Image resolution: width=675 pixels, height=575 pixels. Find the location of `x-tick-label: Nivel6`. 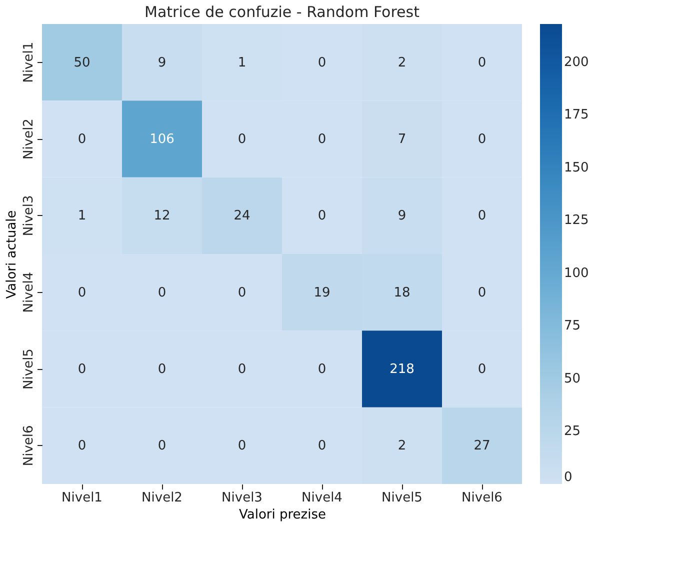

x-tick-label: Nivel6 is located at coordinates (482, 498).